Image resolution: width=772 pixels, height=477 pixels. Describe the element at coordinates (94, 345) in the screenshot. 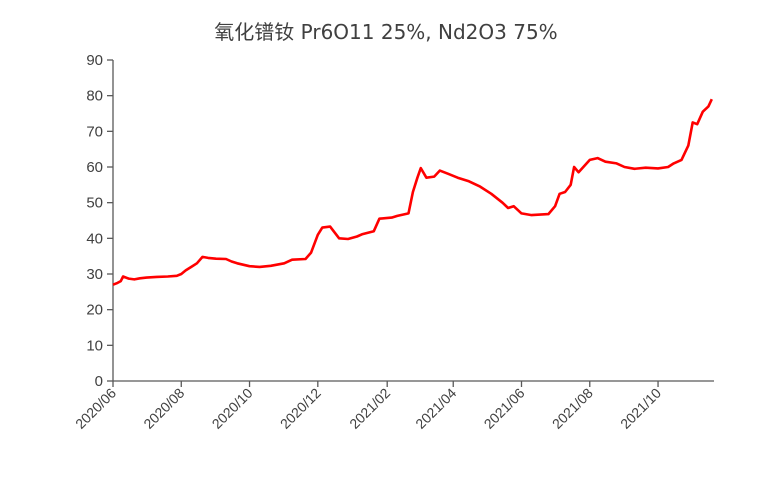

I see `y-tick-label: 10` at that location.